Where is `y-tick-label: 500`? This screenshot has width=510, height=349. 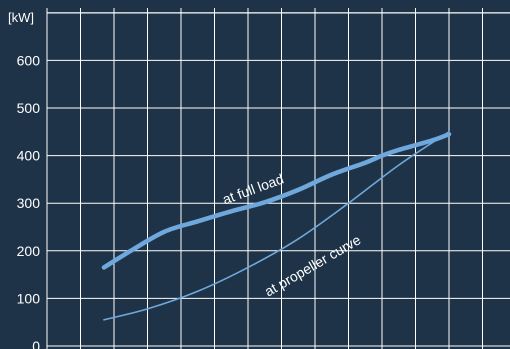
y-tick-label: 500 is located at coordinates (29, 108).